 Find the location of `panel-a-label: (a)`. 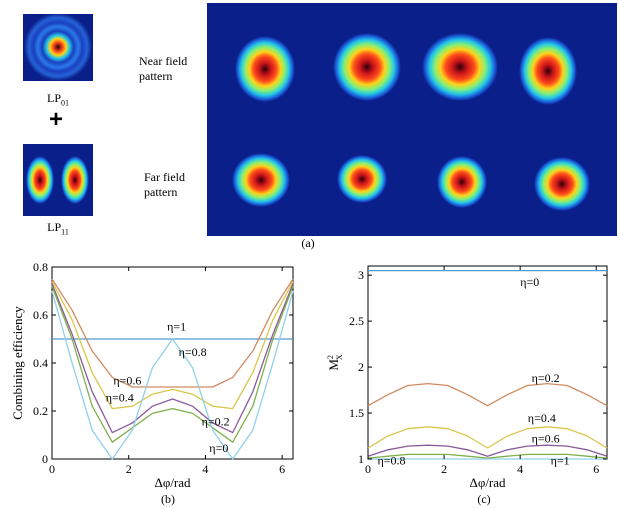

panel-a-label: (a) is located at coordinates (308, 243).